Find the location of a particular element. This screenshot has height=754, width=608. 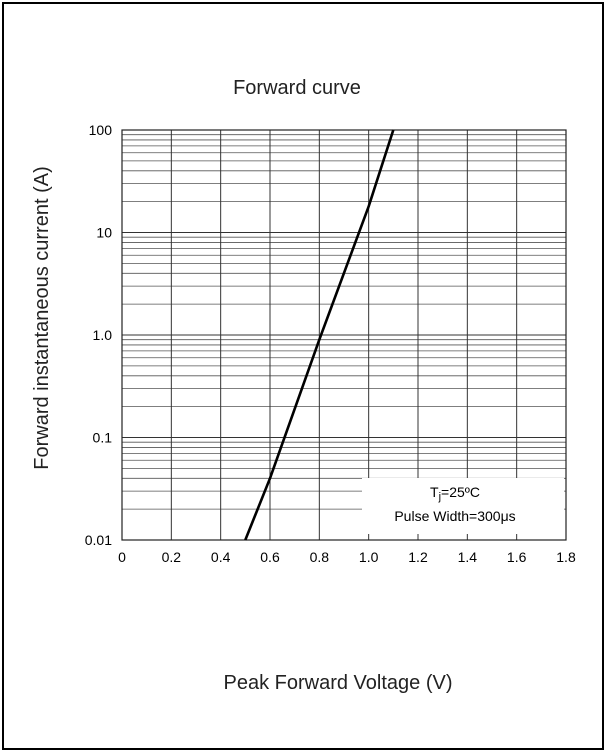

plot-series is located at coordinates (319, 335).